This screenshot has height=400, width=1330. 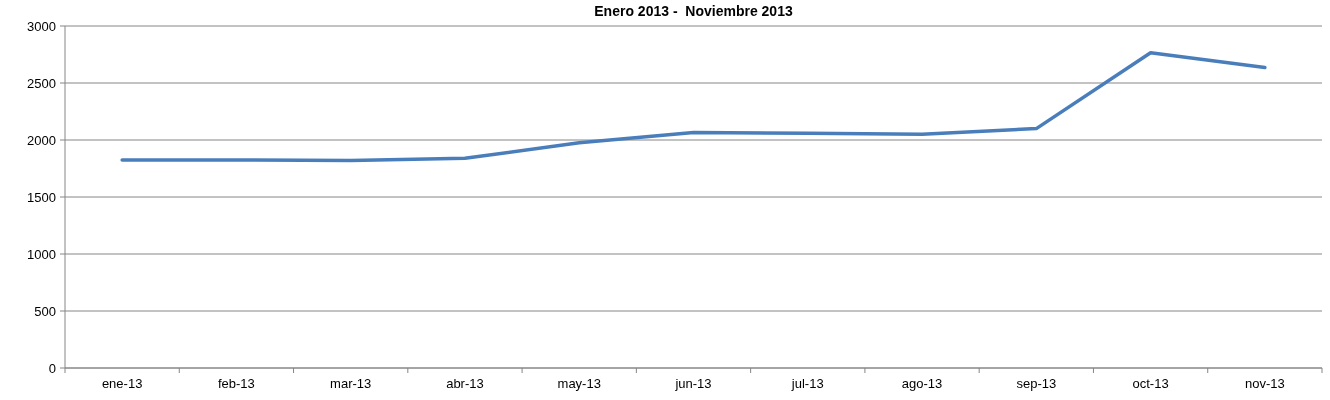 I want to click on x-tick-label: abr-13, so click(x=465, y=383).